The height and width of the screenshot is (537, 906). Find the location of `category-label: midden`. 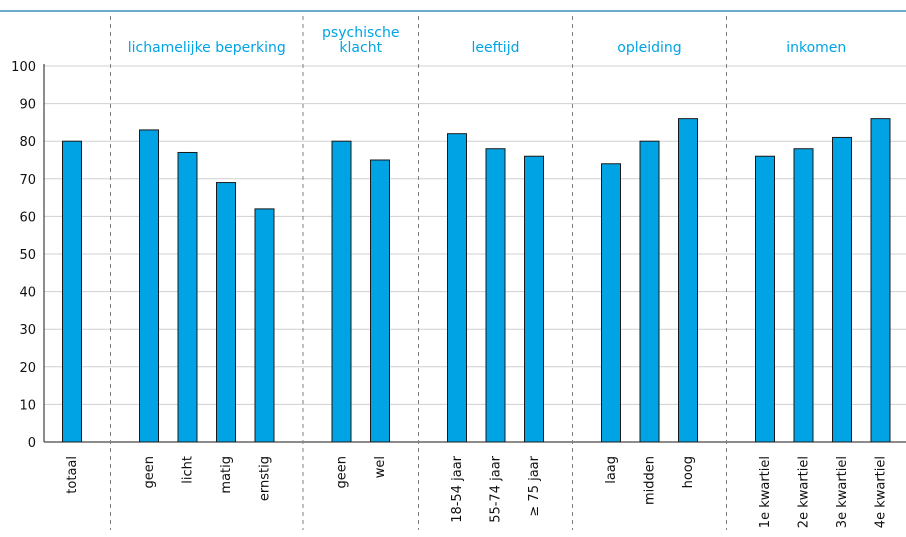

category-label: midden is located at coordinates (650, 480).